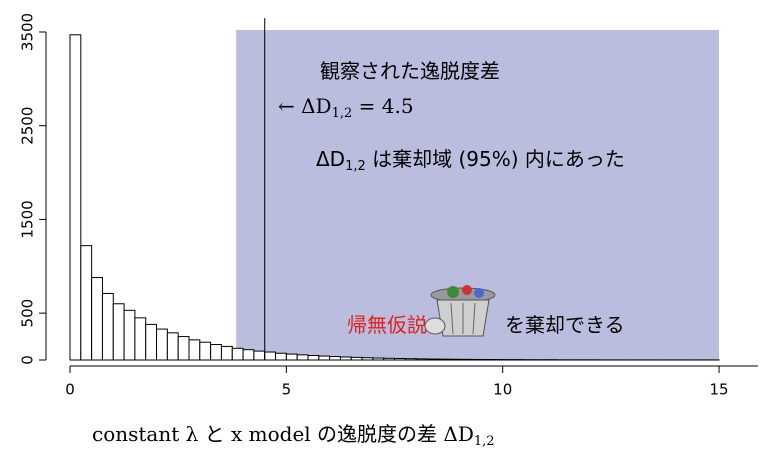  What do you see at coordinates (28, 32) in the screenshot?
I see `y-tick-label: 3500` at bounding box center [28, 32].